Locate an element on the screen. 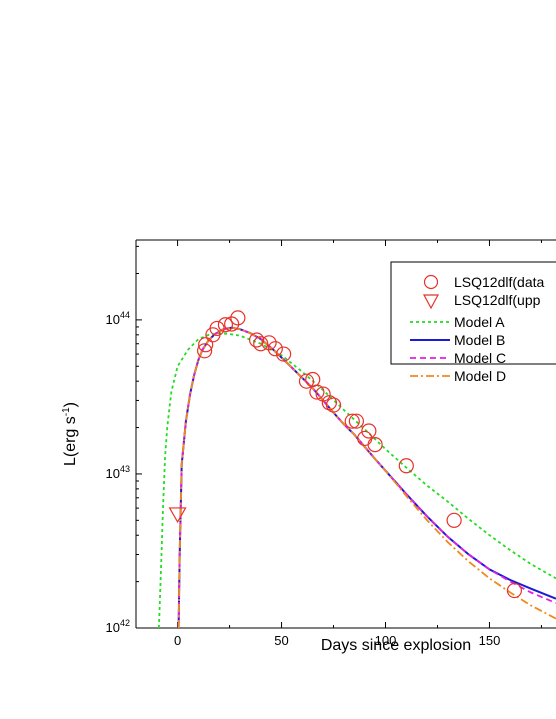 The image size is (556, 719). x-tick-label: 150 is located at coordinates (490, 640).